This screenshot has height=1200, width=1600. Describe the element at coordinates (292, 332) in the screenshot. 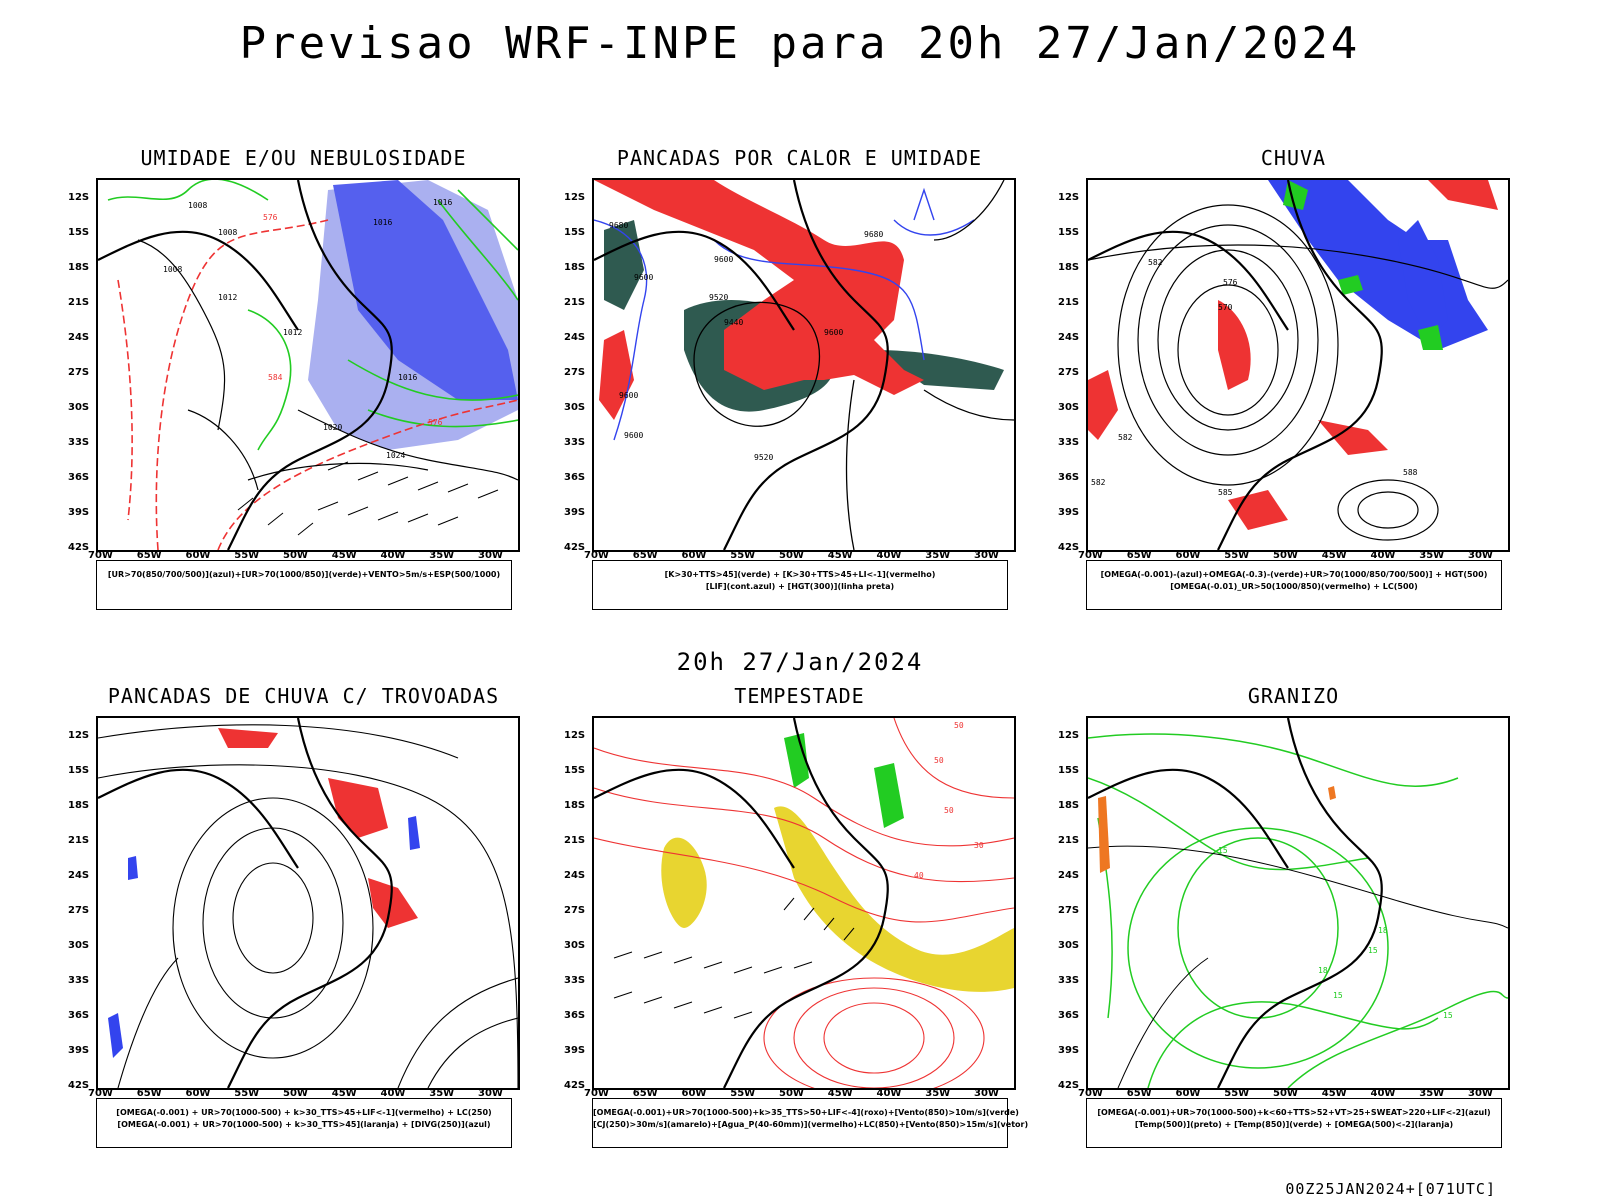

I see `contour-label: 1012` at that location.